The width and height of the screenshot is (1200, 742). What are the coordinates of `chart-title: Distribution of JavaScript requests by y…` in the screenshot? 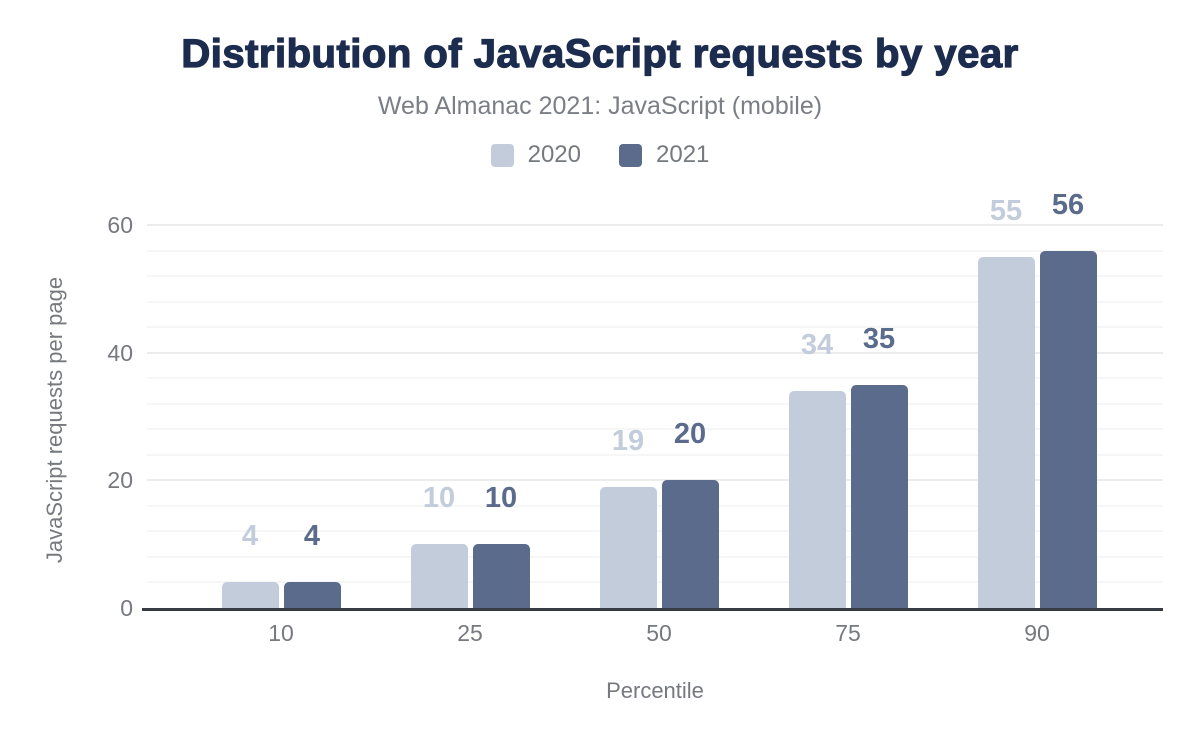 It's located at (600, 53).